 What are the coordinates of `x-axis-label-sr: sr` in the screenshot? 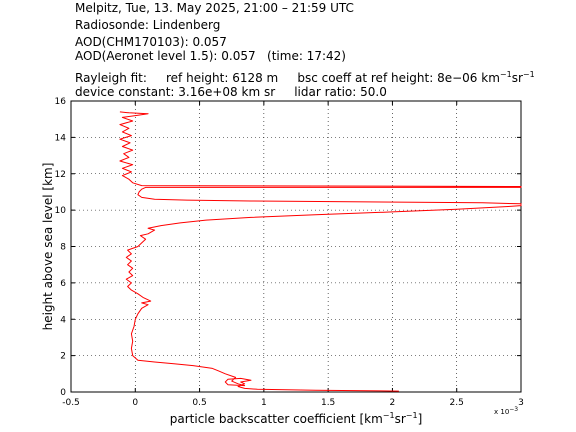 It's located at (400, 419).